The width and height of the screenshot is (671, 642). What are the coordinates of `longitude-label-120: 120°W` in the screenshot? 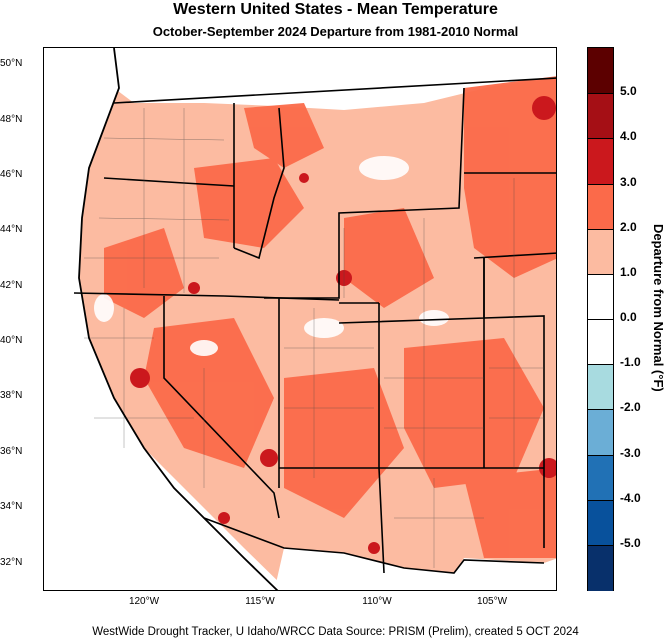 It's located at (144, 601).